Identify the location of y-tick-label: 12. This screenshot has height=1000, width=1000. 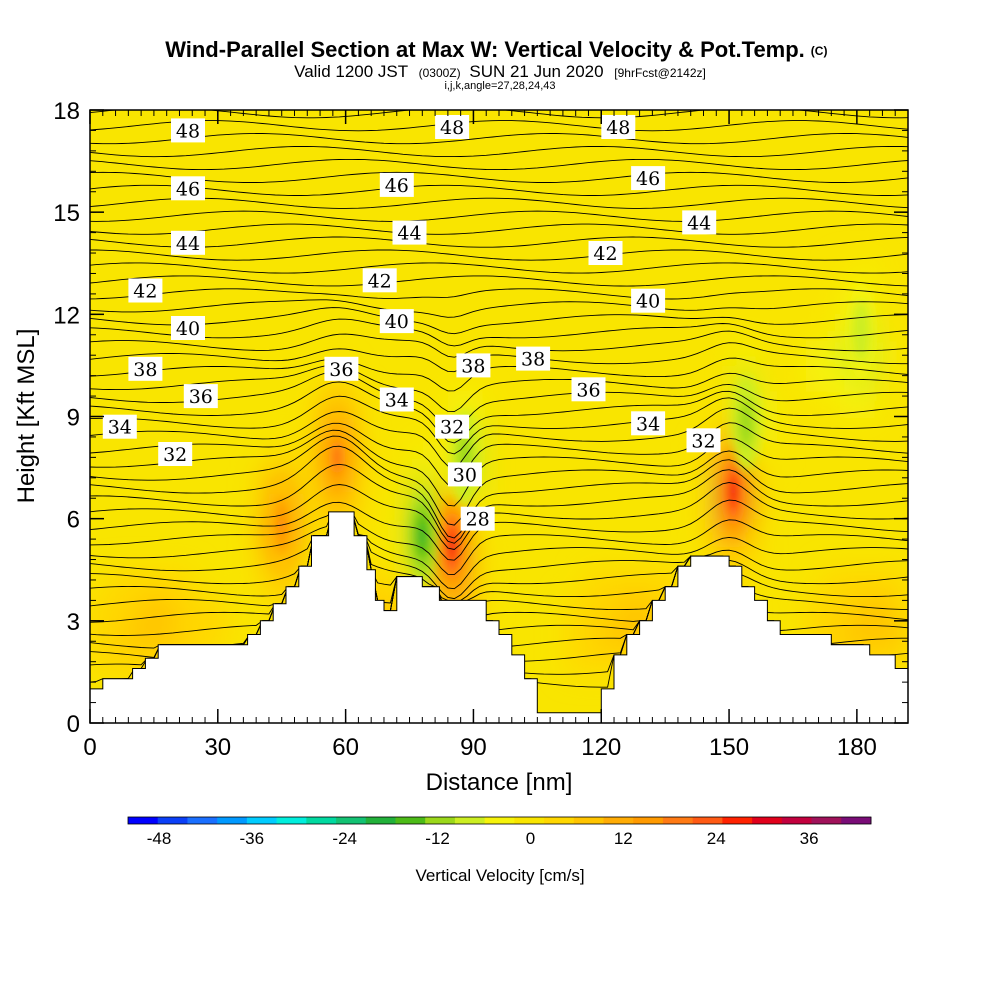
(66, 315).